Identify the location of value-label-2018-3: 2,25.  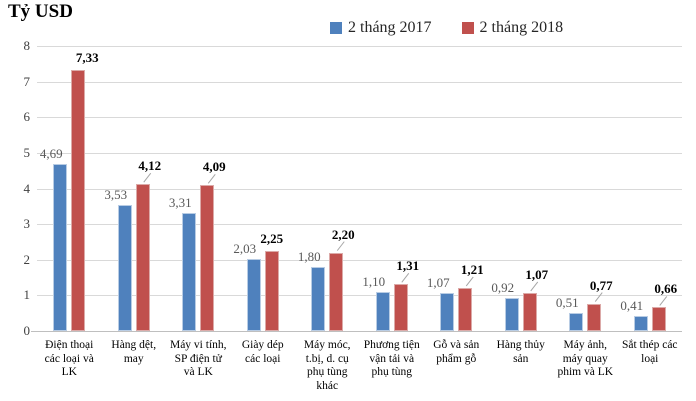
(272, 238).